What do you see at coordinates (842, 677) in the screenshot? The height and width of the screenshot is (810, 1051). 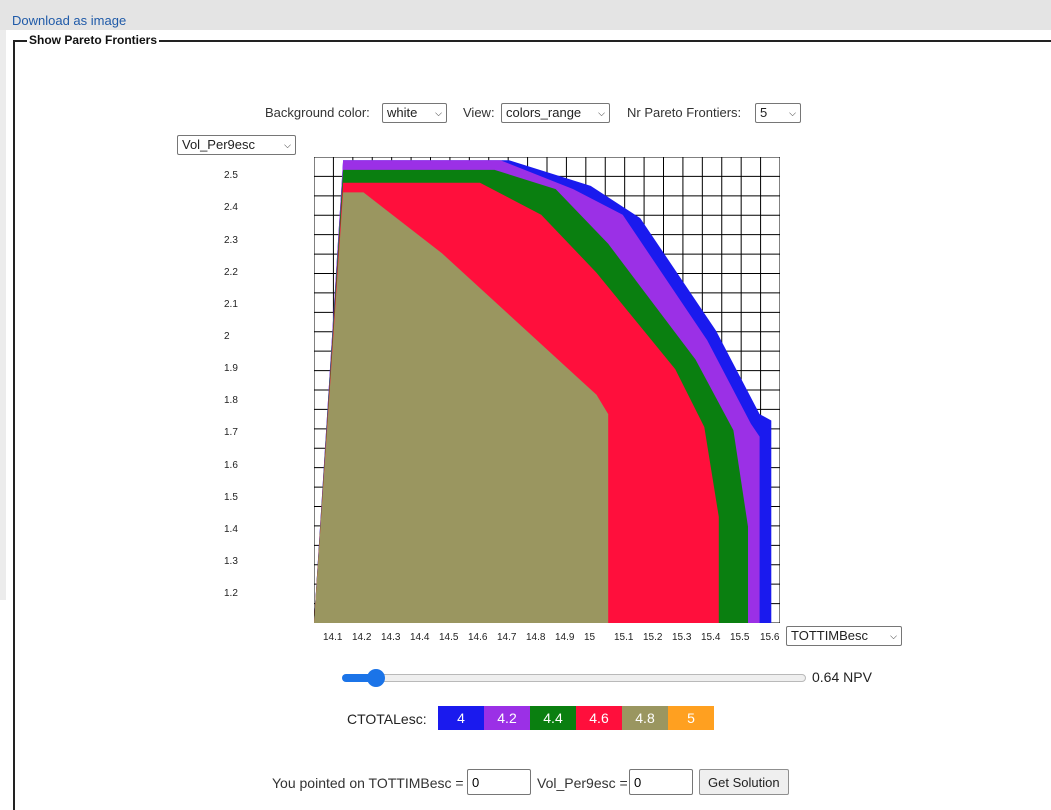 I see `slider-value: 0.64 NPV` at bounding box center [842, 677].